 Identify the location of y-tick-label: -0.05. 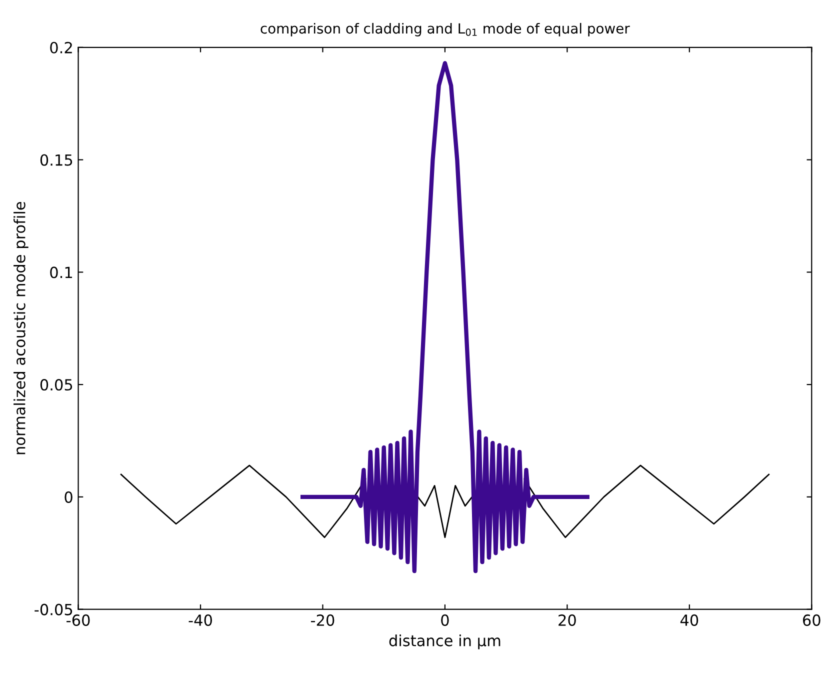
(53, 610).